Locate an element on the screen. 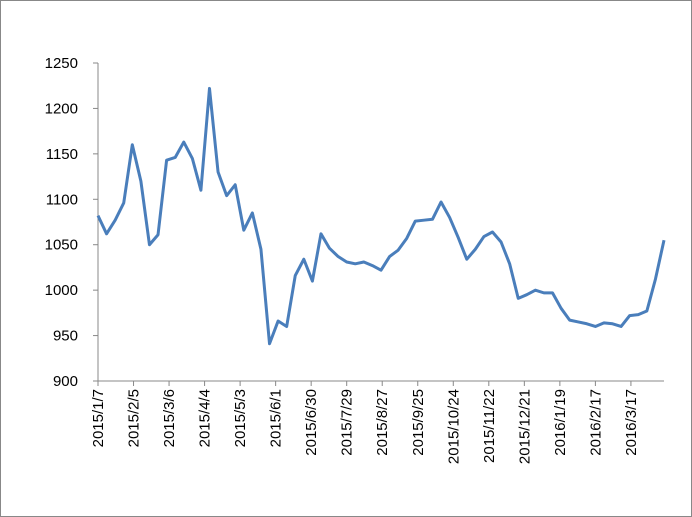 Image resolution: width=692 pixels, height=517 pixels. x-tick-label: 2015/6/30 is located at coordinates (311, 422).